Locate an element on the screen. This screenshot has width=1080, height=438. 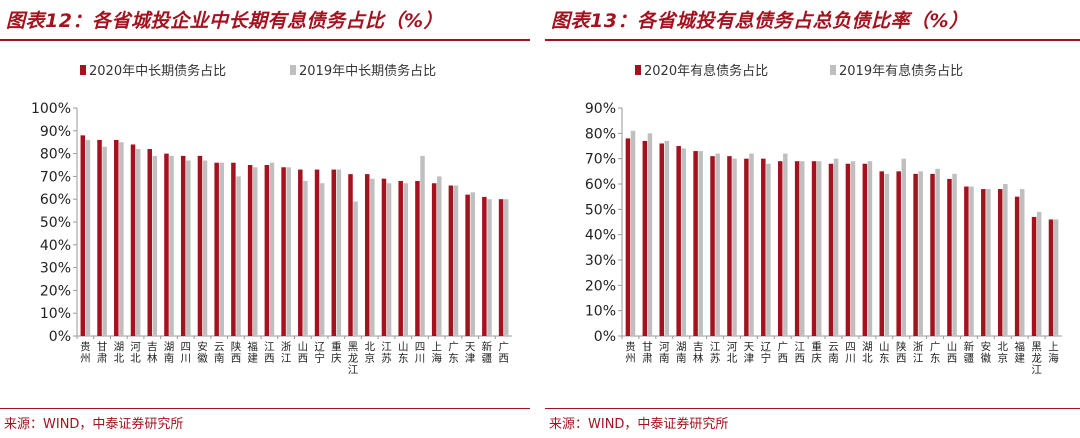
x-tick-label: 福建 is located at coordinates (252, 352).